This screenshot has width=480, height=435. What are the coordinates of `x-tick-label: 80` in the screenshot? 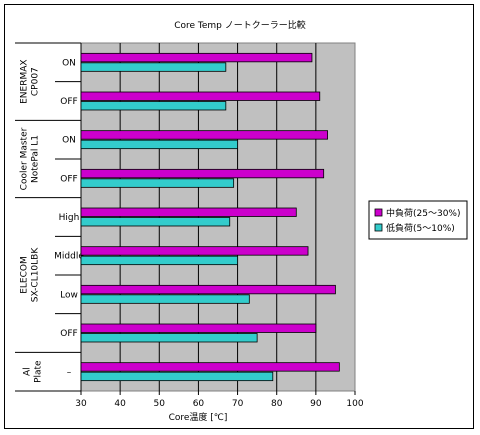 It's located at (277, 404).